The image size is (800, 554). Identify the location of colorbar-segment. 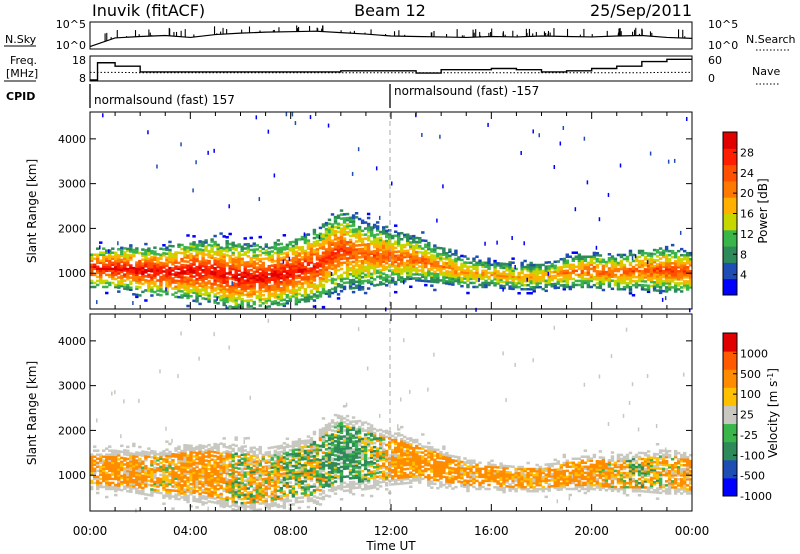
(730, 173).